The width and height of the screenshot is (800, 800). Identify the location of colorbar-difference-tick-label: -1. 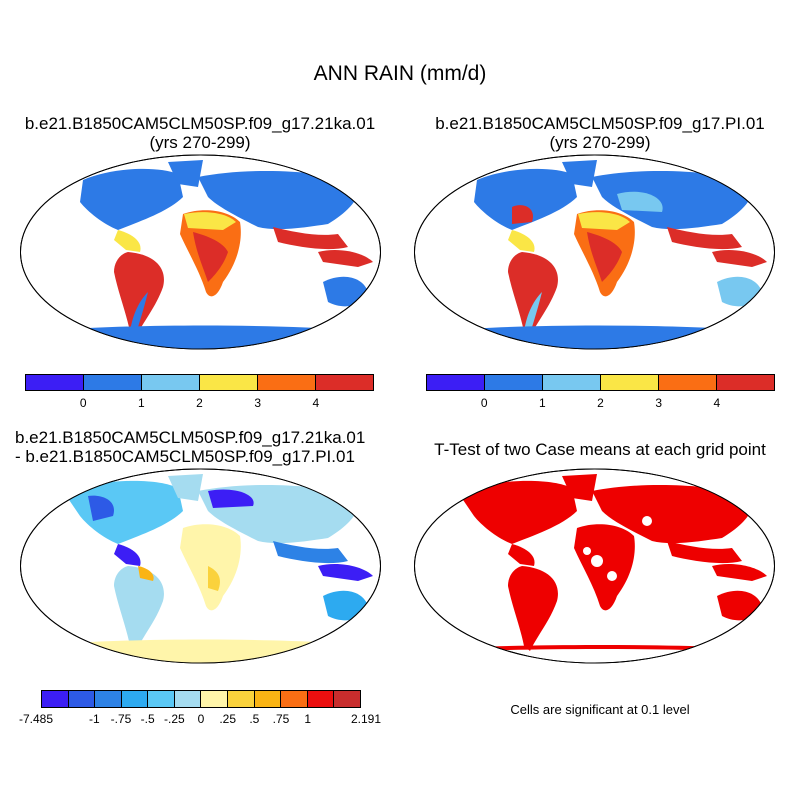
(94, 719).